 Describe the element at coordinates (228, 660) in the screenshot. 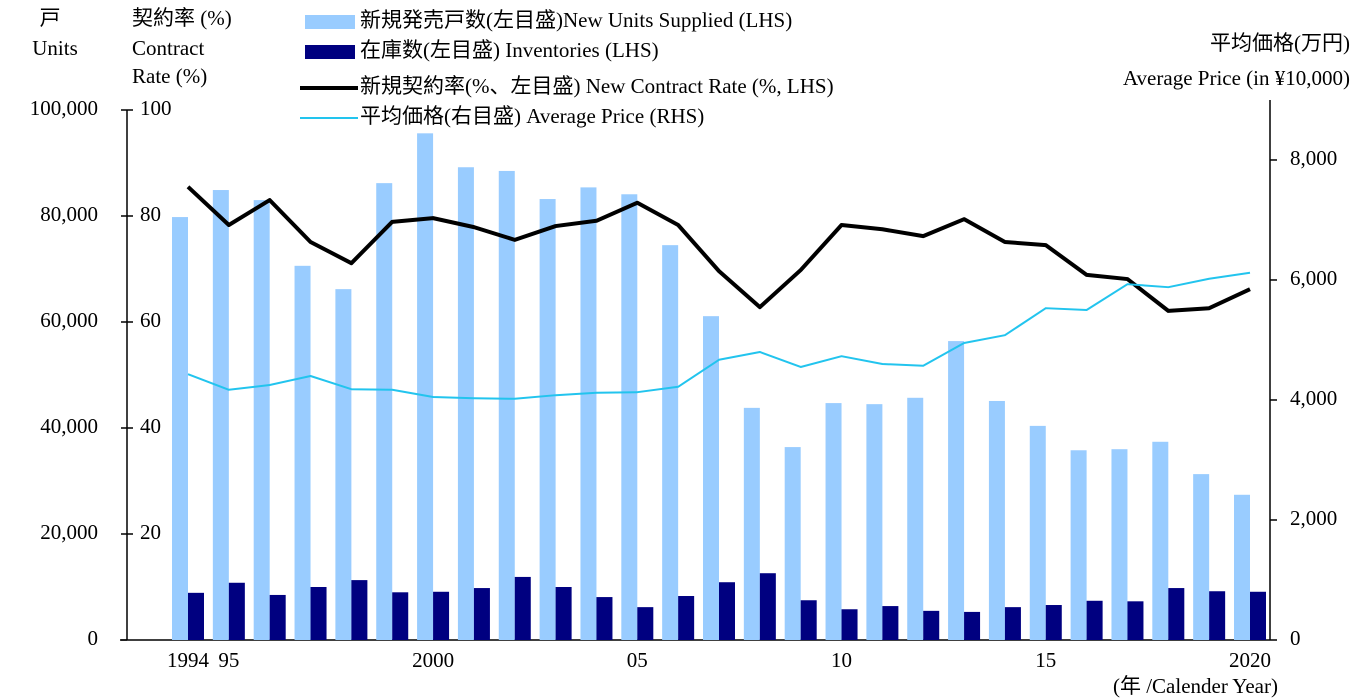

I see `x-tick-label: 95` at that location.